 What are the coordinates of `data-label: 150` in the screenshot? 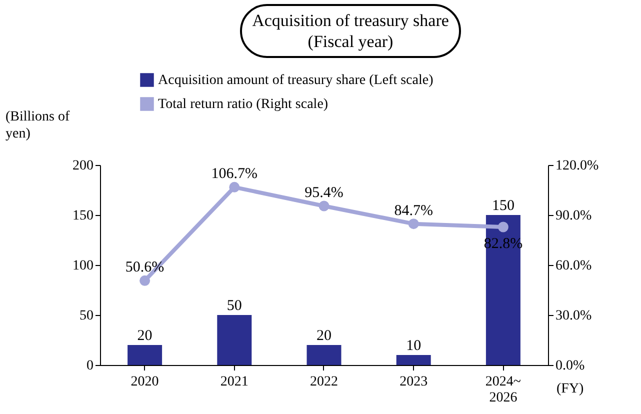 It's located at (503, 206).